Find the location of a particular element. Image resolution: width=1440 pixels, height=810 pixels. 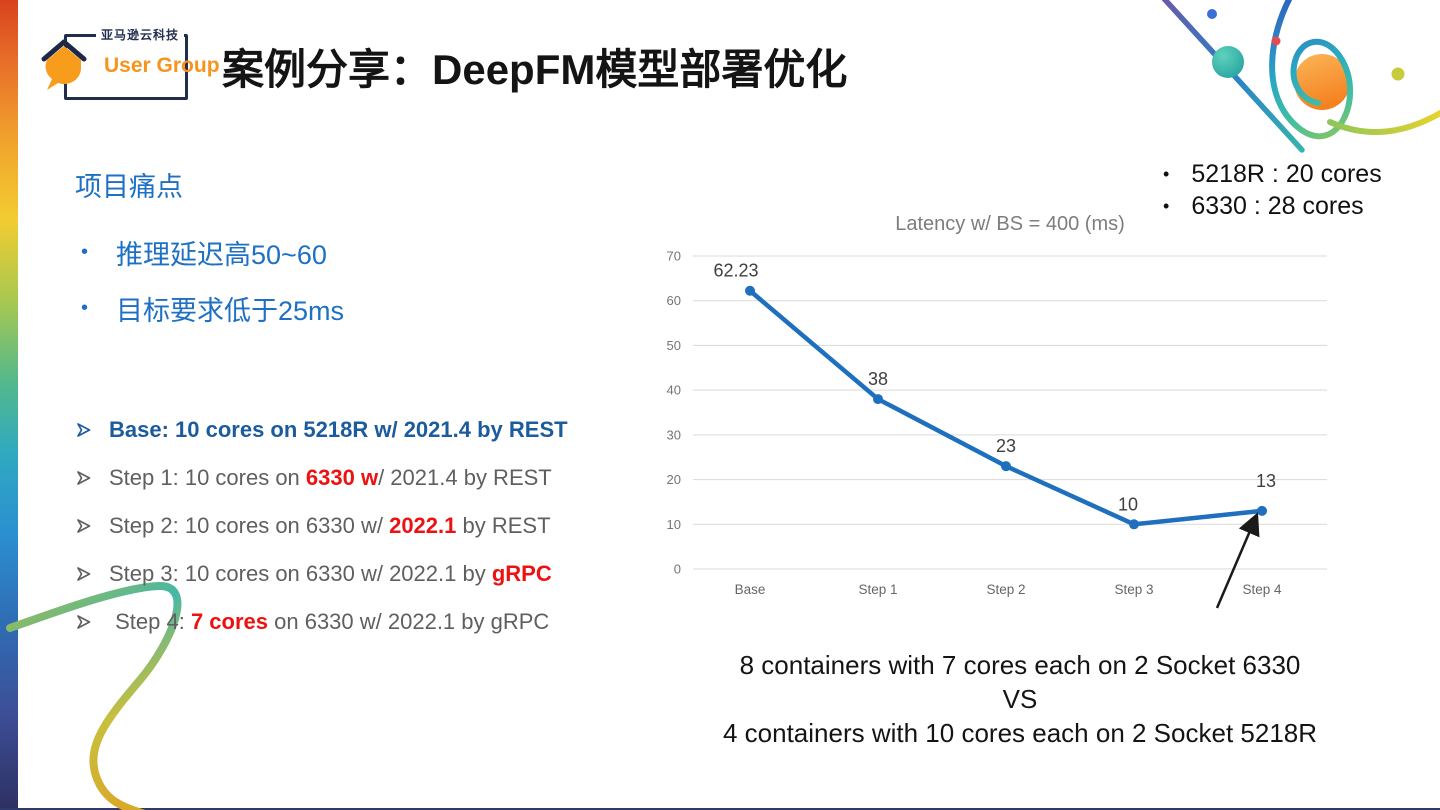

data-label: 23 is located at coordinates (1006, 446).